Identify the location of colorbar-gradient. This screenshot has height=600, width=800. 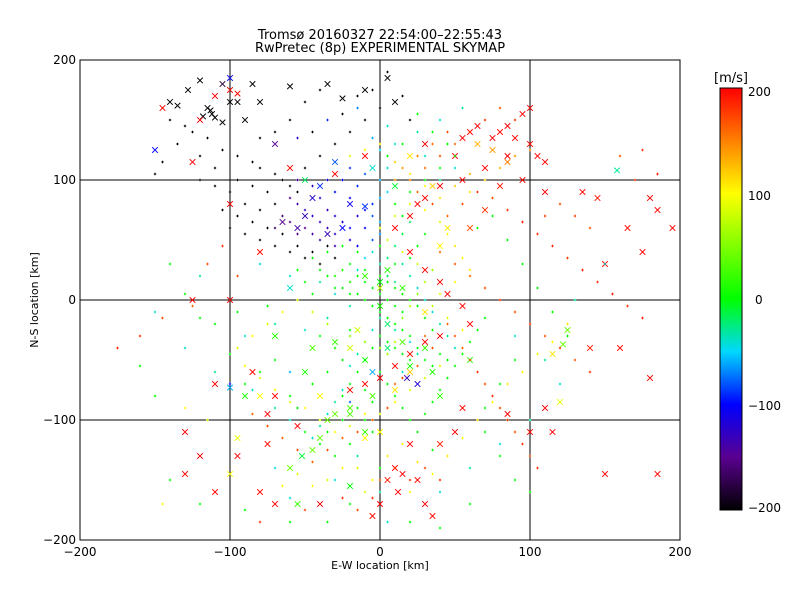
(731, 299).